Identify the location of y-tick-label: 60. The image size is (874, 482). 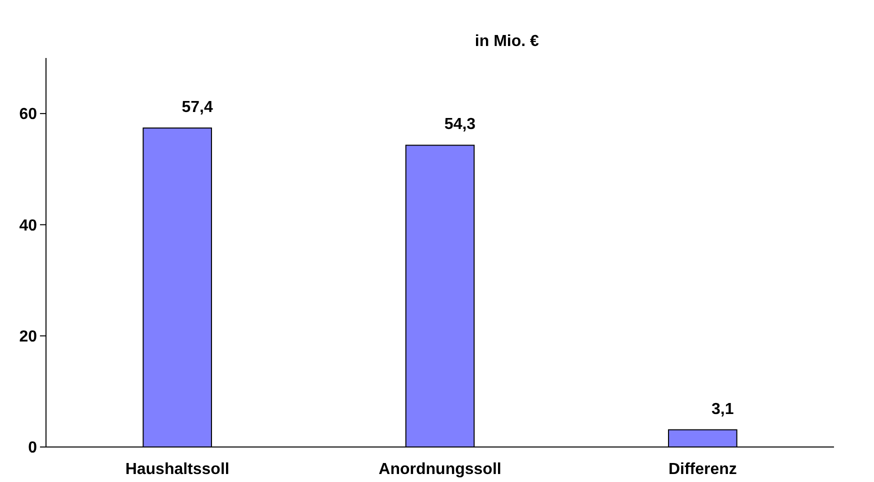
(28, 115).